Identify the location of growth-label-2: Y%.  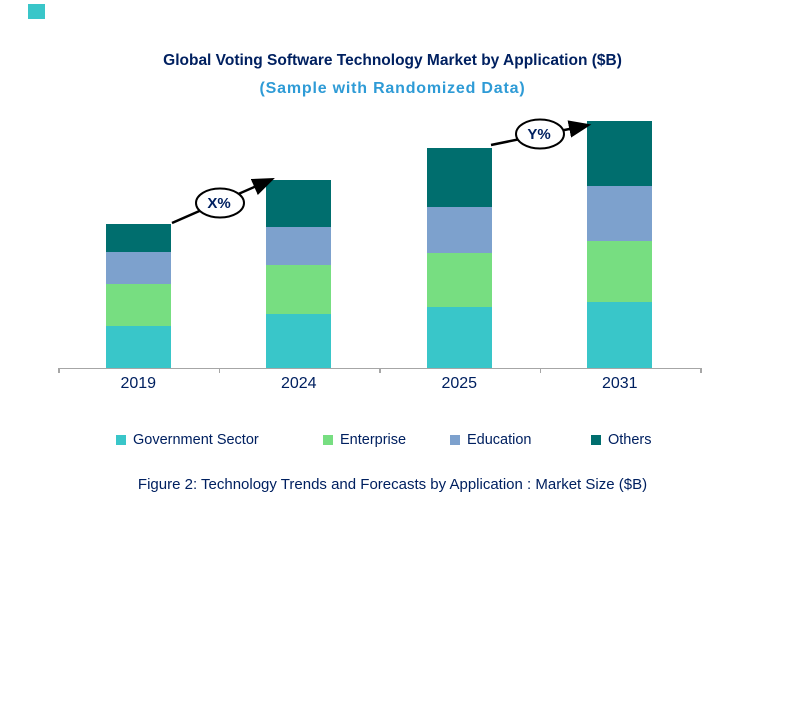
(538, 134).